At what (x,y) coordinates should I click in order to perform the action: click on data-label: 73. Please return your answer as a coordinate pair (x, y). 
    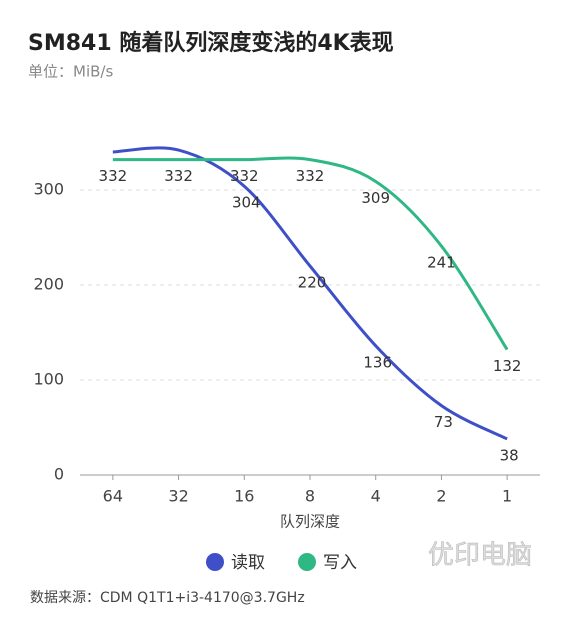
    Looking at the image, I should click on (443, 422).